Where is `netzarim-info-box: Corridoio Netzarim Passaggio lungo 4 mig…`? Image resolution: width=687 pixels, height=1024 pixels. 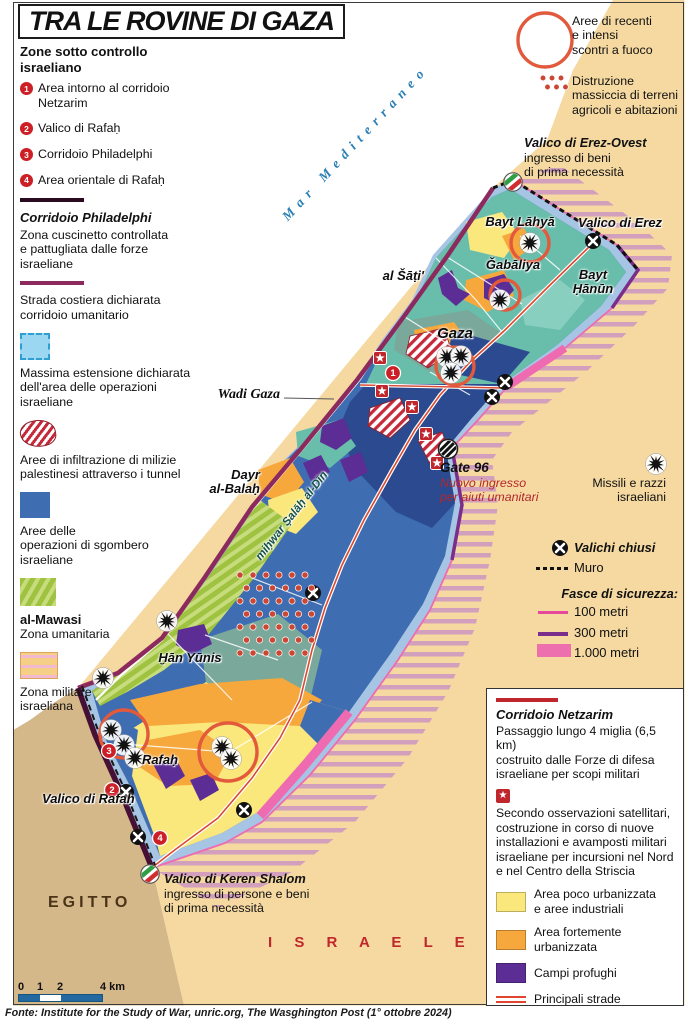 netzarim-info-box: Corridoio Netzarim Passaggio lungo 4 mig… is located at coordinates (585, 847).